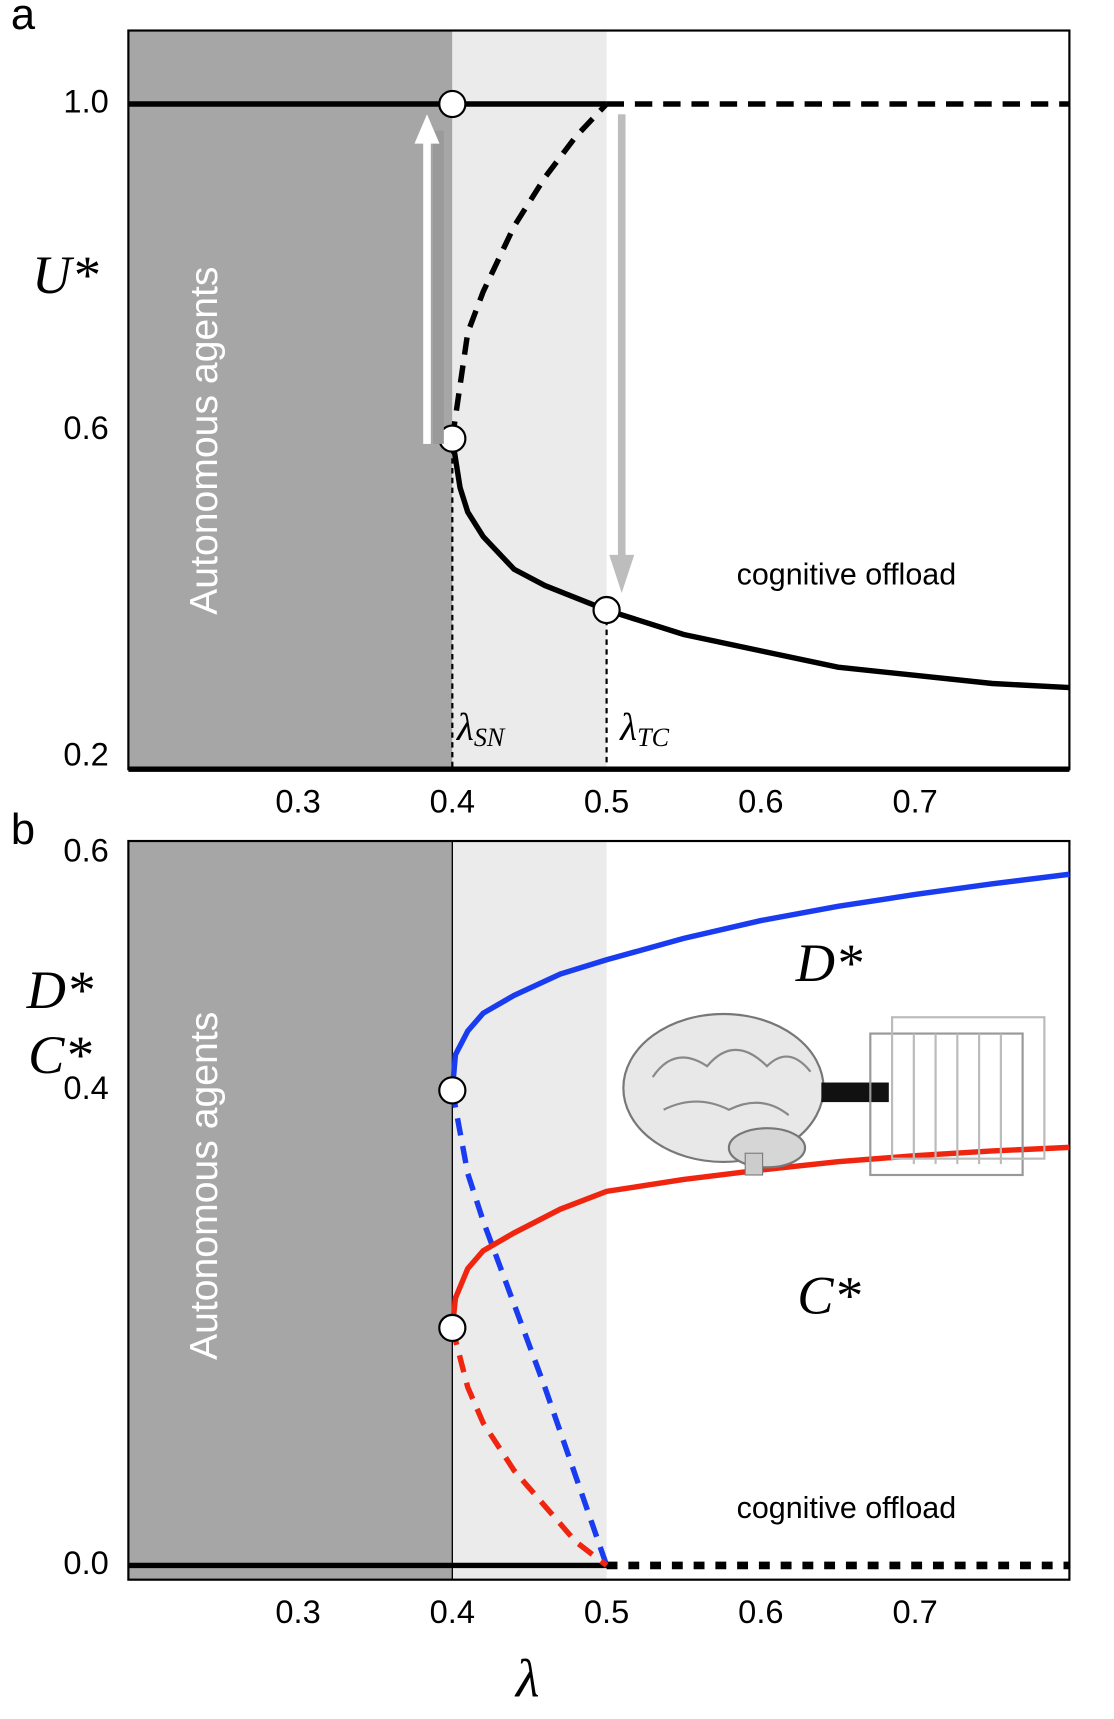 The image size is (1114, 1719). I want to click on lambda-label: λSN, so click(481, 729).